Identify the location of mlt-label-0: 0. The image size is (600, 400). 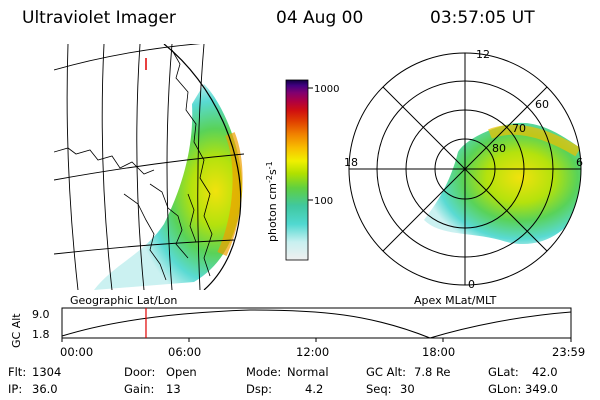
(471, 284).